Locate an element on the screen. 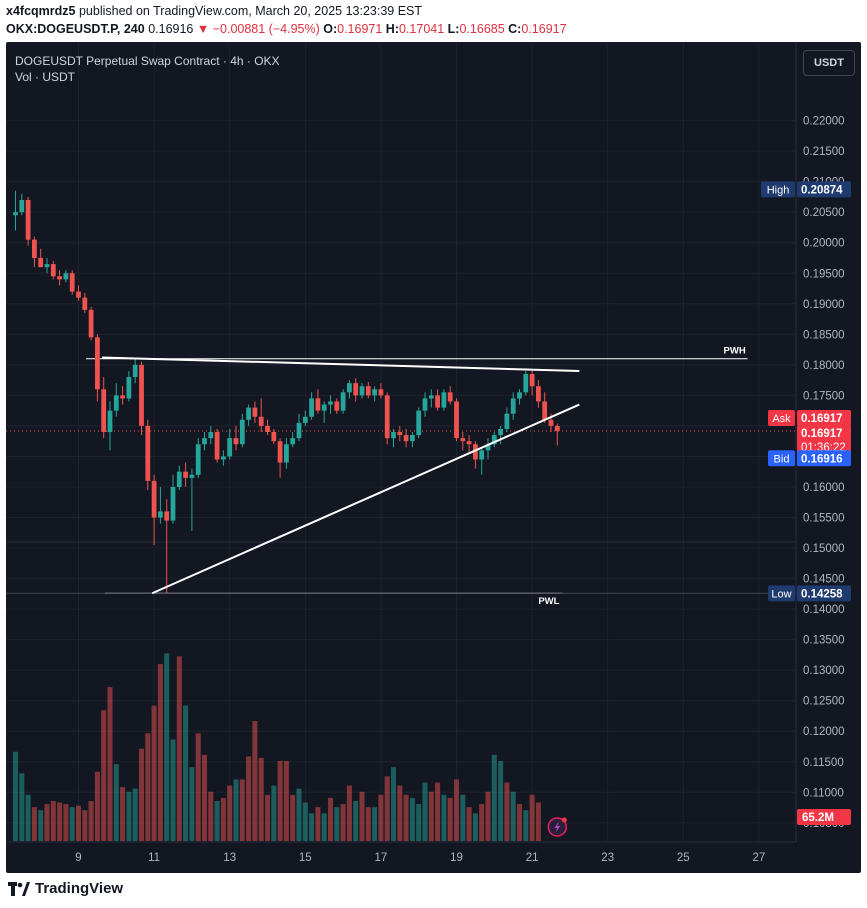 The image size is (867, 908). x-tick-label: 21 is located at coordinates (532, 858).